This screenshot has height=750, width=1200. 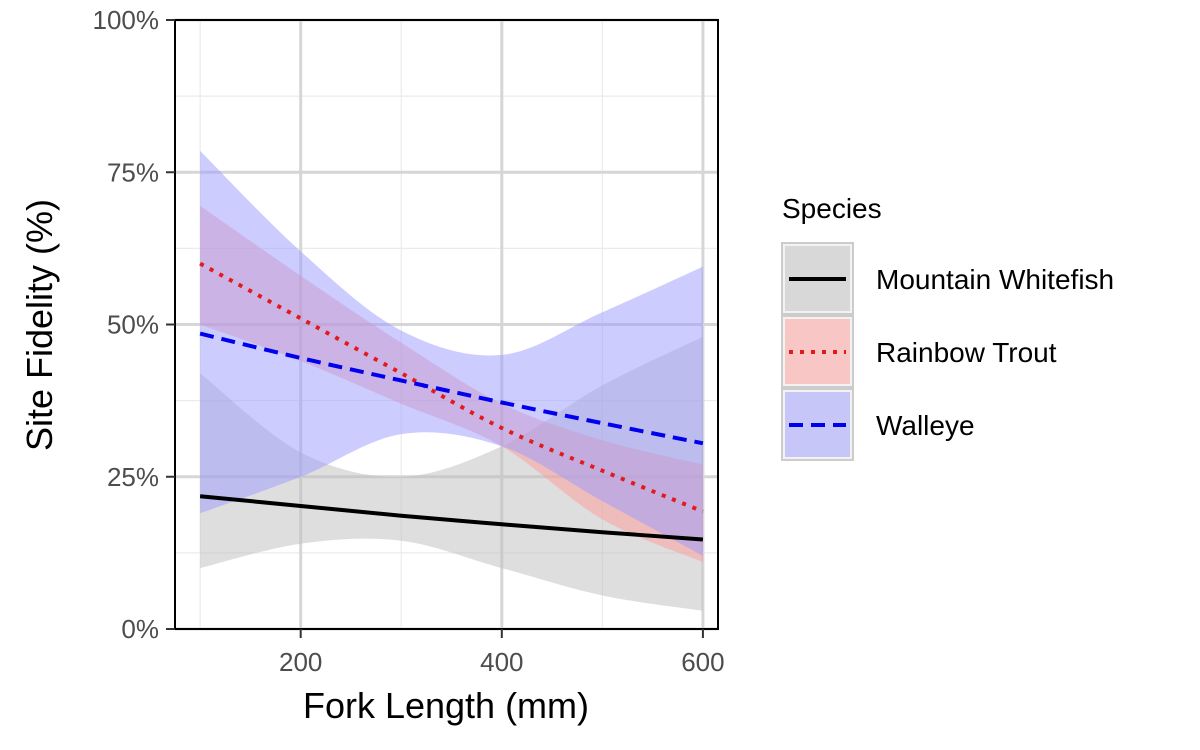 I want to click on y-tick-label: 75%, so click(x=133, y=172).